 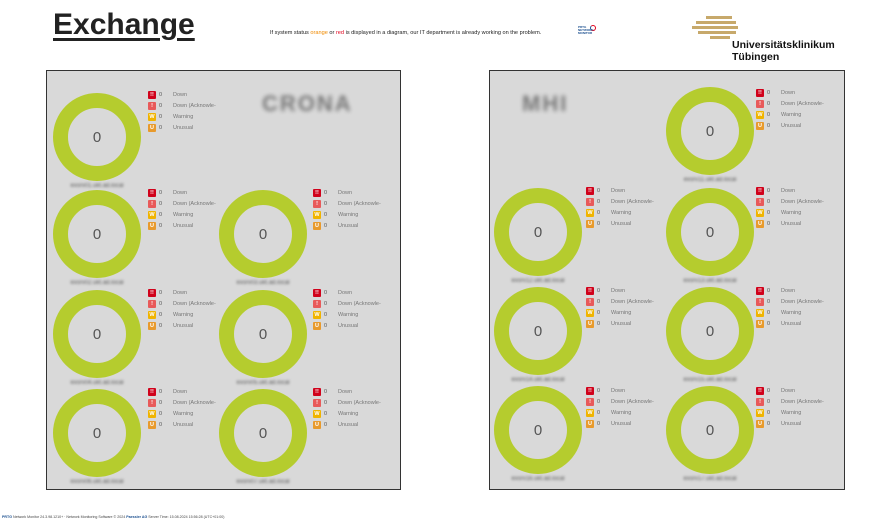 I want to click on gauge-host-label: exsrv11.ukt.ad.local, so click(x=710, y=180).